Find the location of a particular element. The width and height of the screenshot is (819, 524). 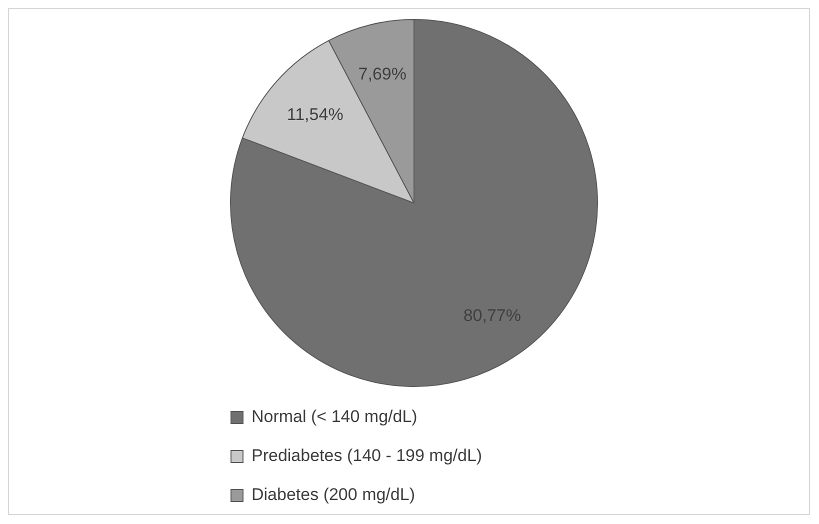

legend-label: Diabetes (200 mg/dL) is located at coordinates (333, 494).